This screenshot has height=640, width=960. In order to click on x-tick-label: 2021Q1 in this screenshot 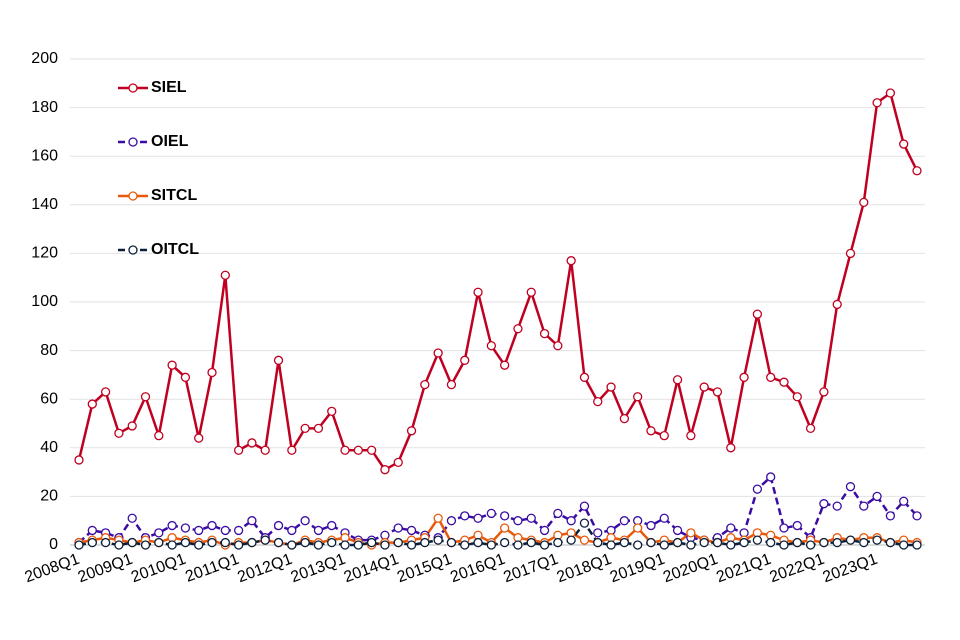, I will do `click(743, 568)`.